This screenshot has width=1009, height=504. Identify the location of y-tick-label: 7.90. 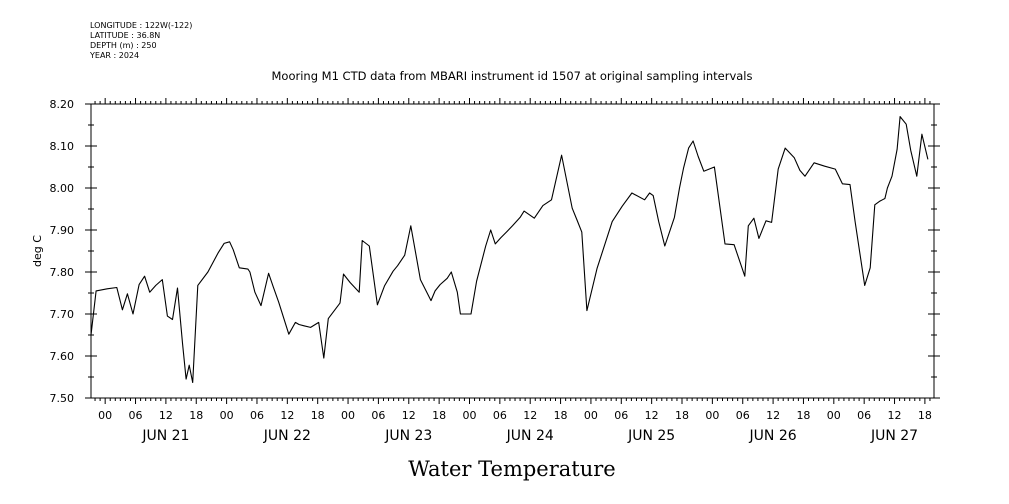
(62, 230).